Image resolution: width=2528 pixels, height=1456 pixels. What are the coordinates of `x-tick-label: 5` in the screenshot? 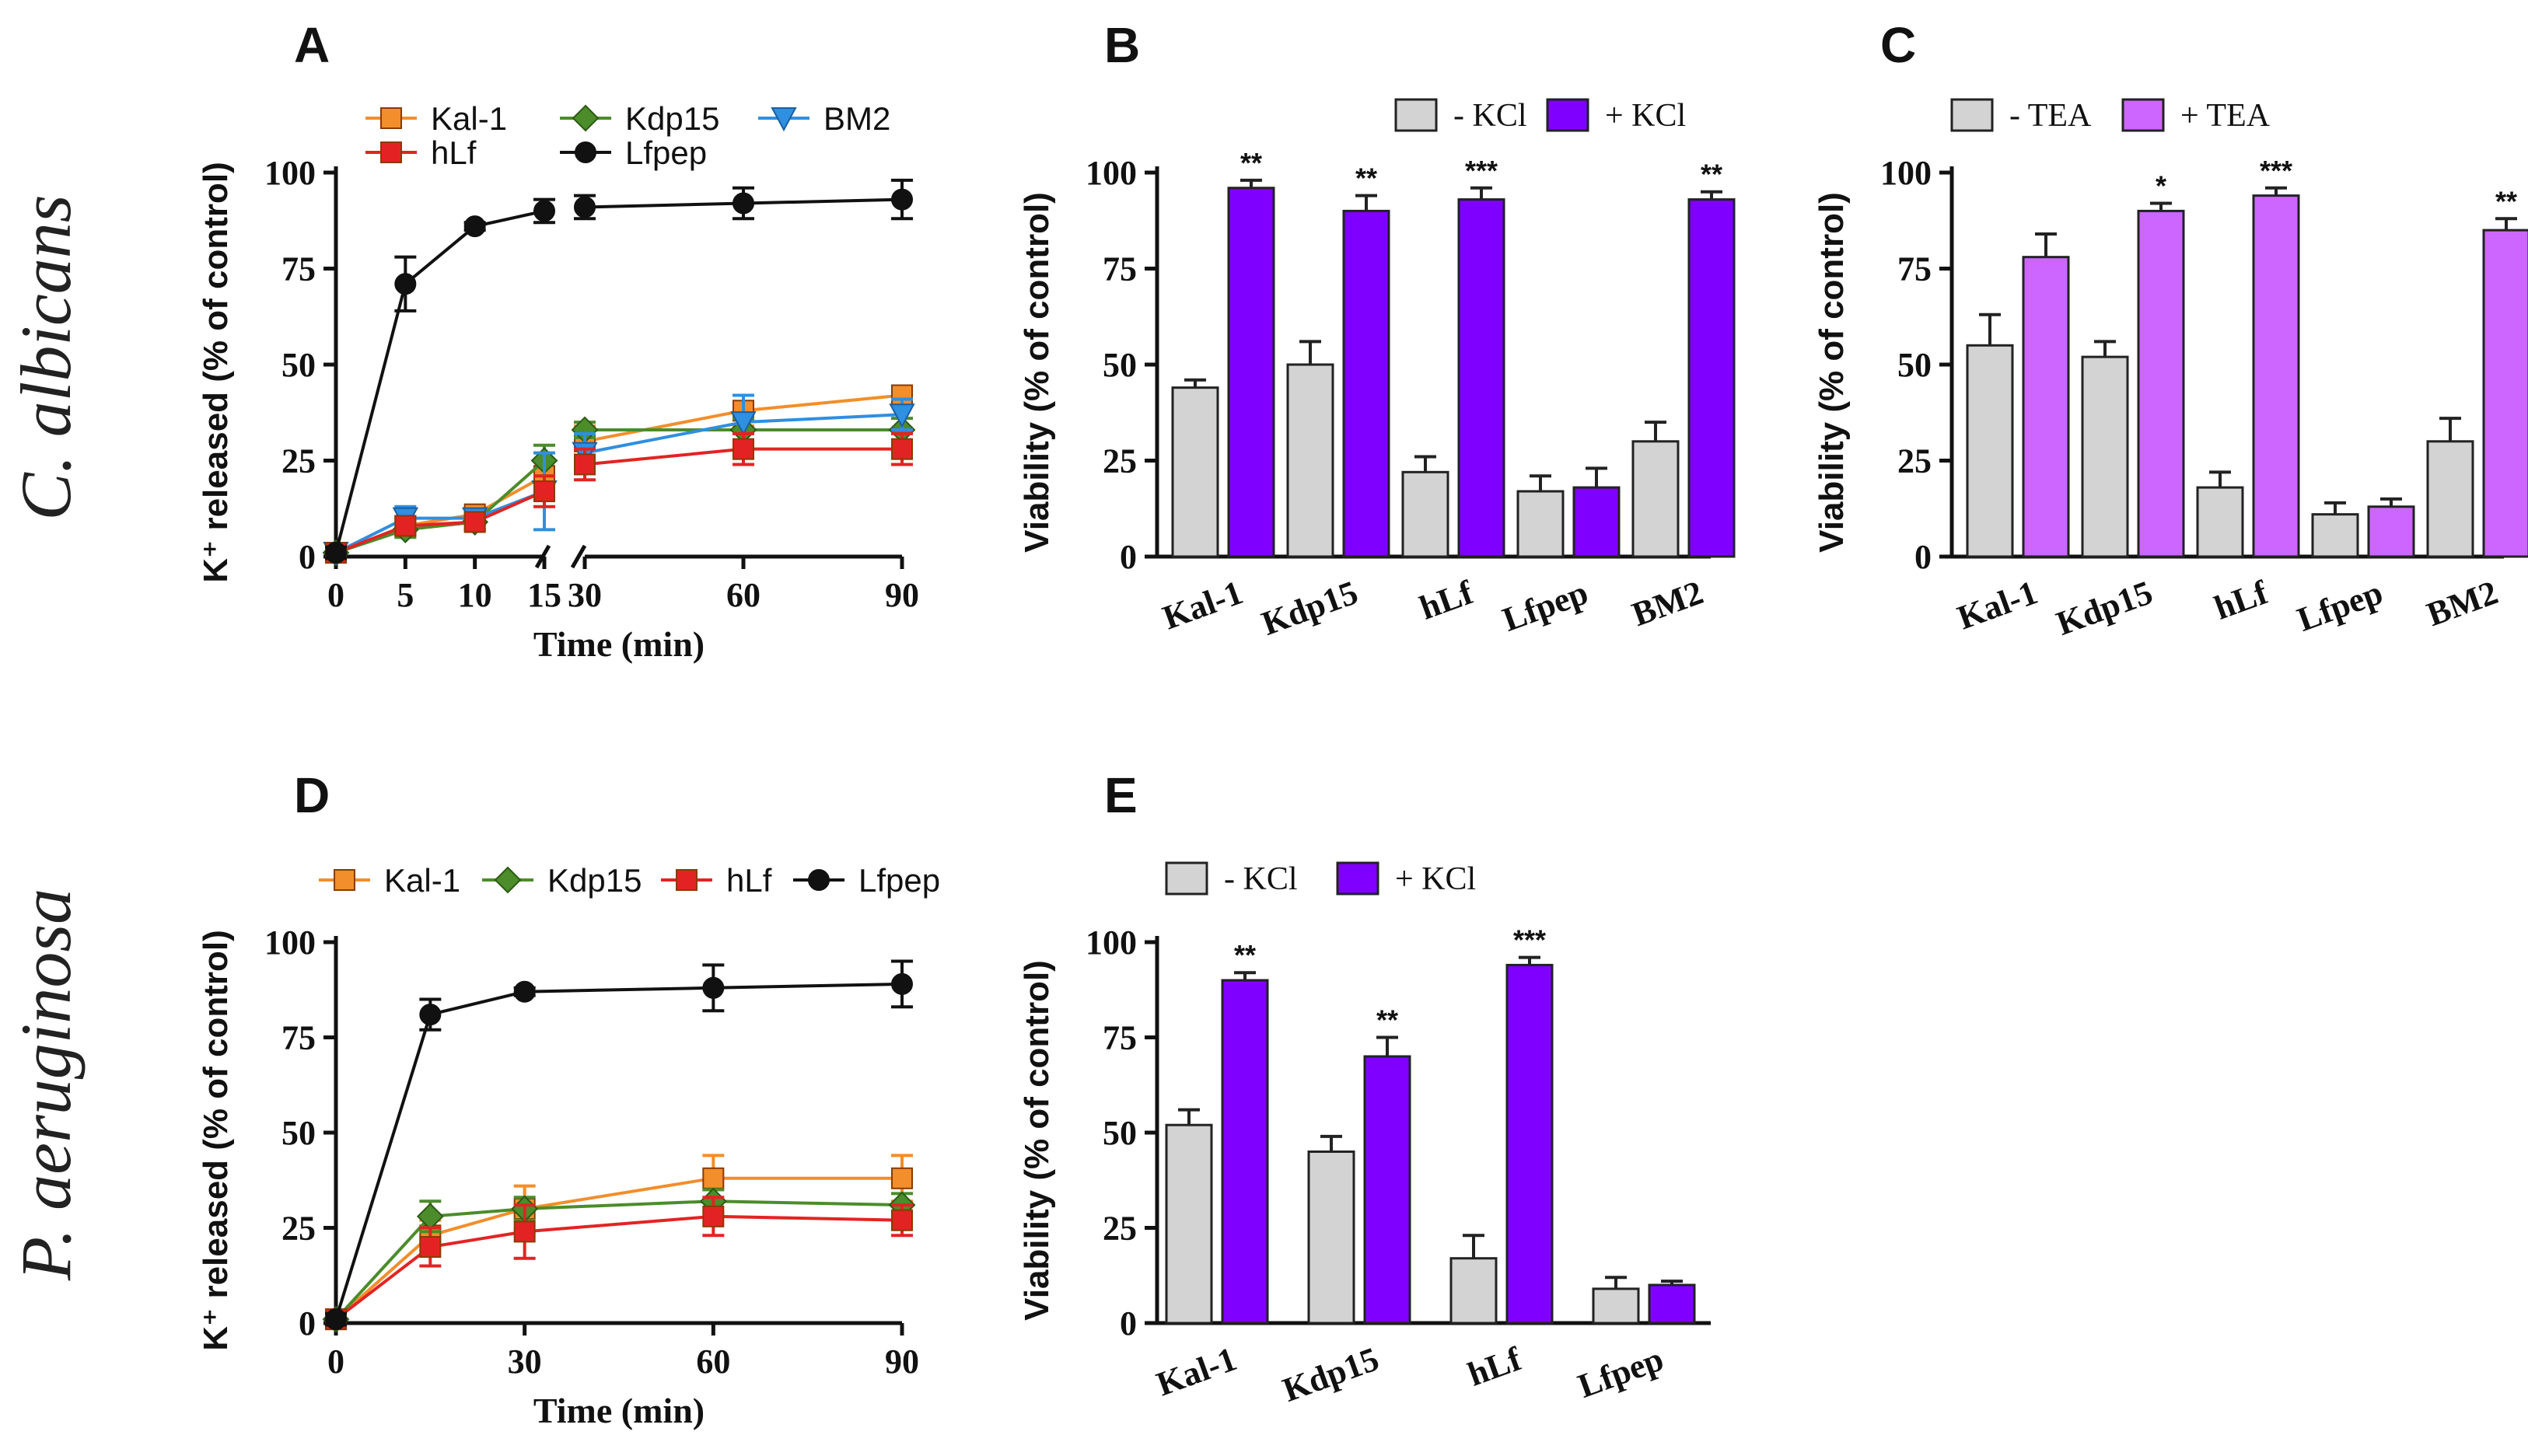 It's located at (406, 595).